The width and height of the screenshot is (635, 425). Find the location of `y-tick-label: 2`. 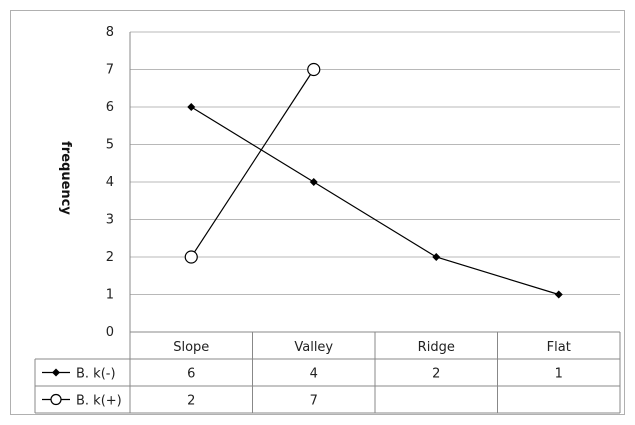

y-tick-label: 2 is located at coordinates (110, 257).